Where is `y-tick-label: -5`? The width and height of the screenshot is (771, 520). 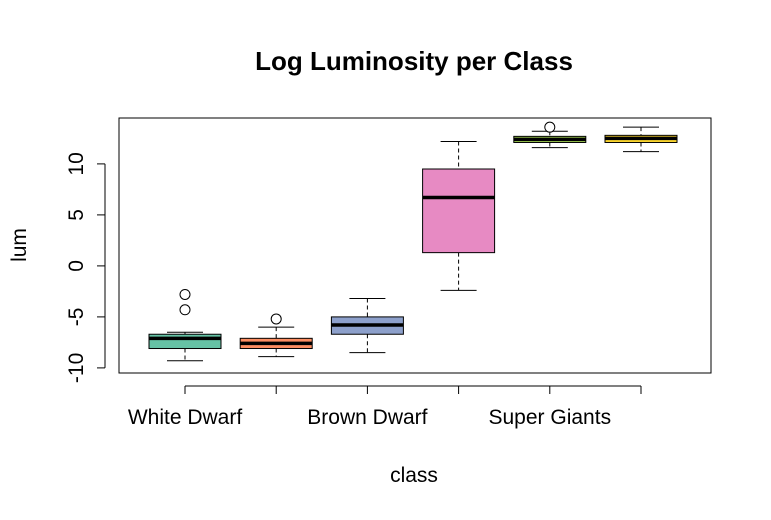 y-tick-label: -5 is located at coordinates (76, 317).